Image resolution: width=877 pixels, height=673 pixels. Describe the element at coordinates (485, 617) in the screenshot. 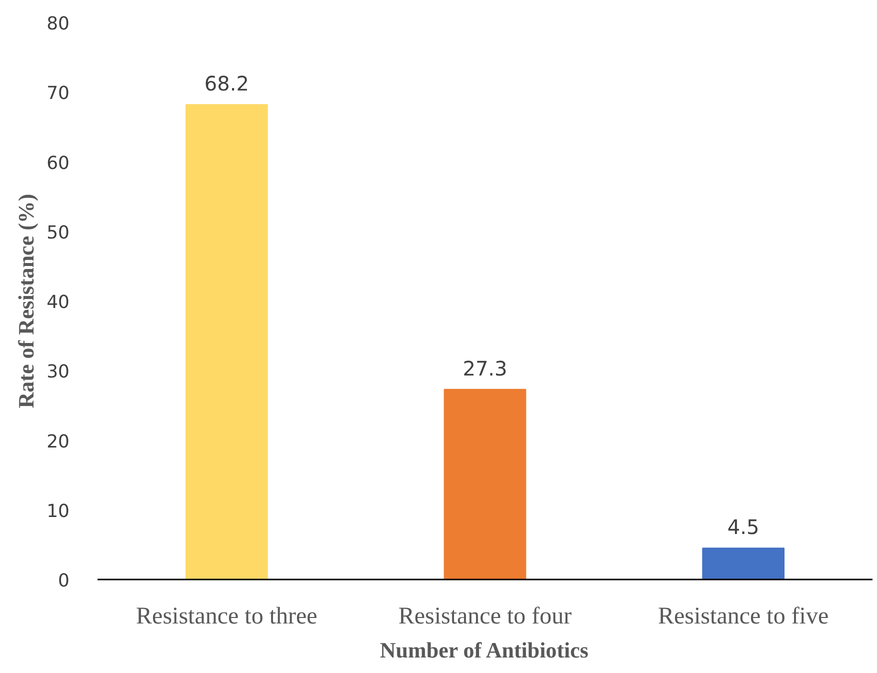

I see `x-tick-label: Resistance to four` at that location.